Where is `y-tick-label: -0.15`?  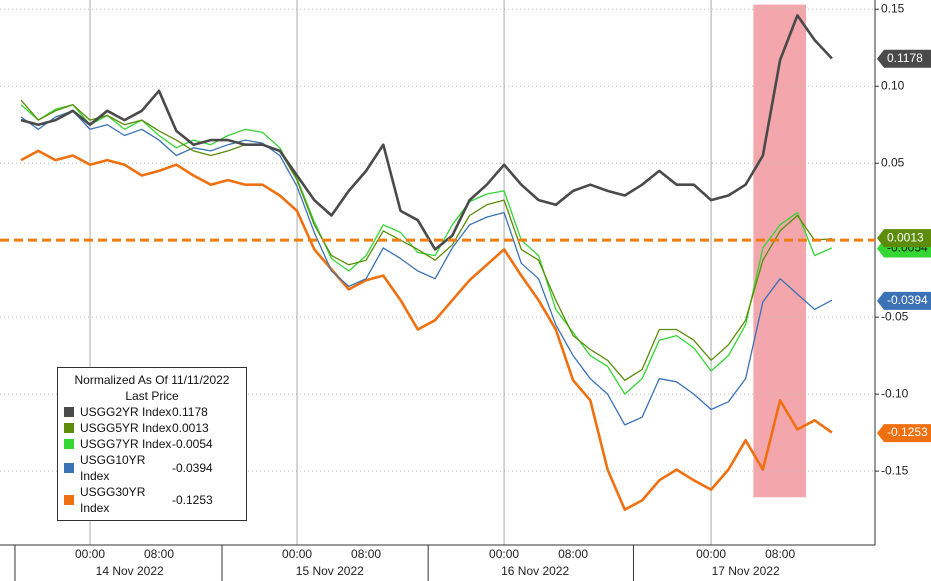 y-tick-label: -0.15 is located at coordinates (895, 470).